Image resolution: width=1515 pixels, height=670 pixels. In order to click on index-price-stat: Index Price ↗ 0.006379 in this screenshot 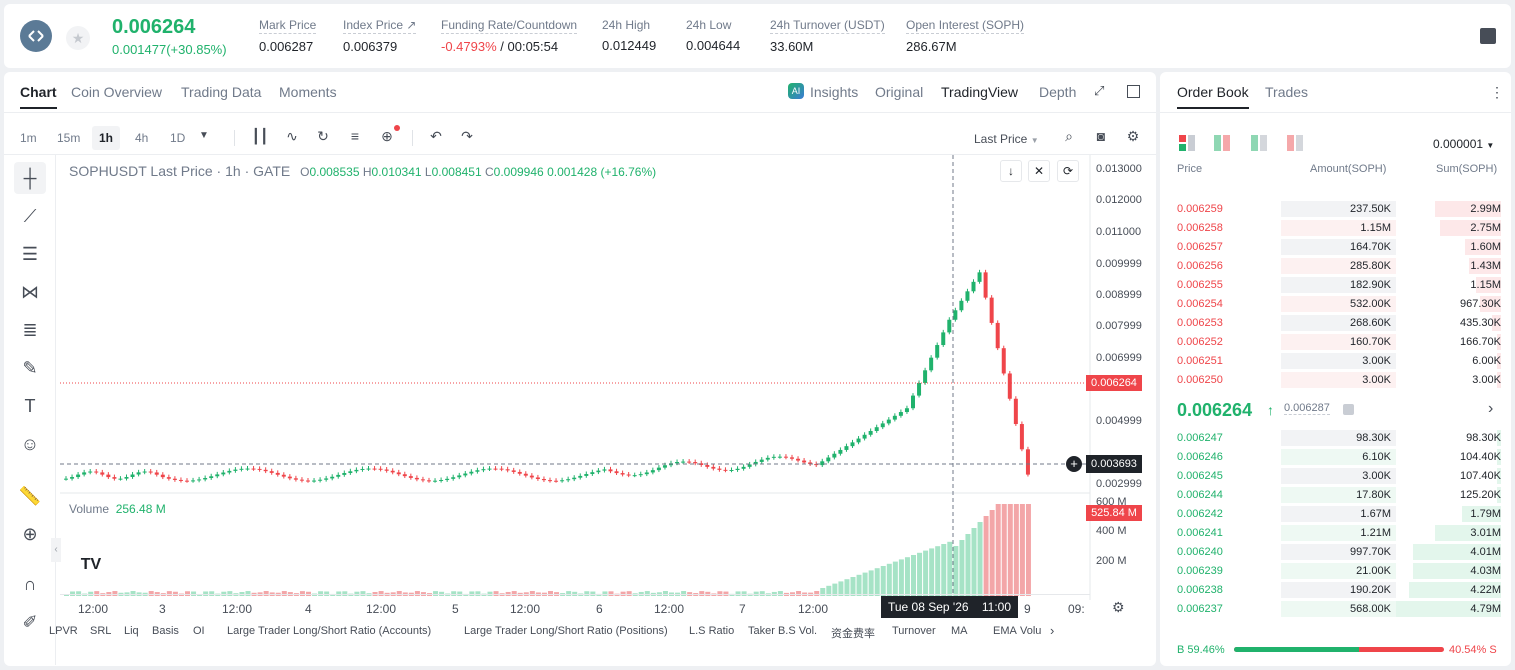, I will do `click(380, 36)`.